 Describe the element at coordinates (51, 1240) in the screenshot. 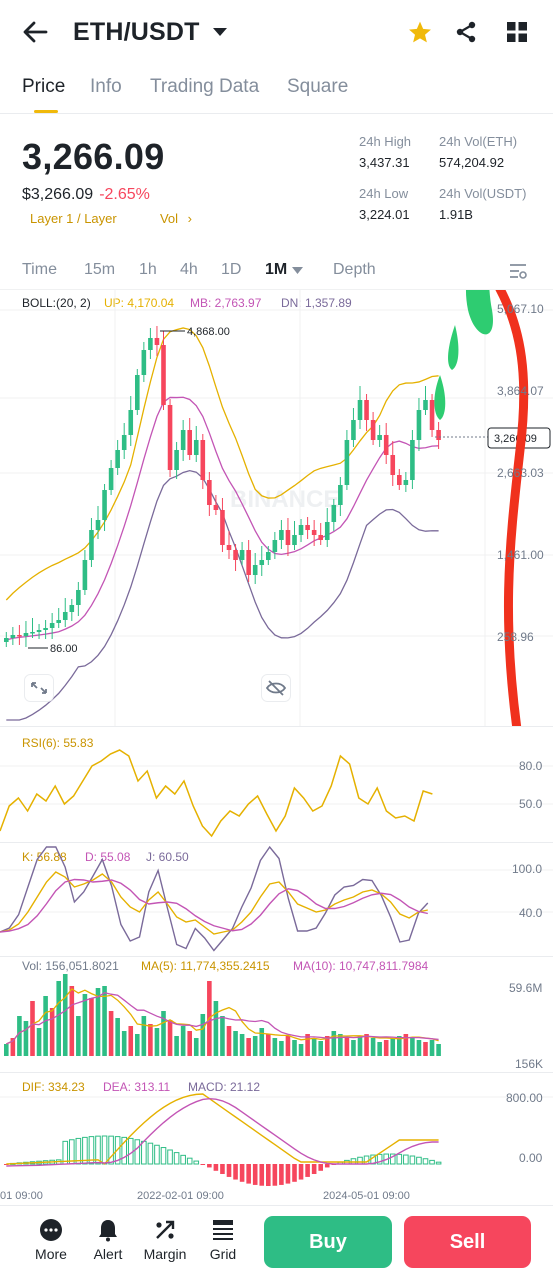

I see `more-button: More` at that location.